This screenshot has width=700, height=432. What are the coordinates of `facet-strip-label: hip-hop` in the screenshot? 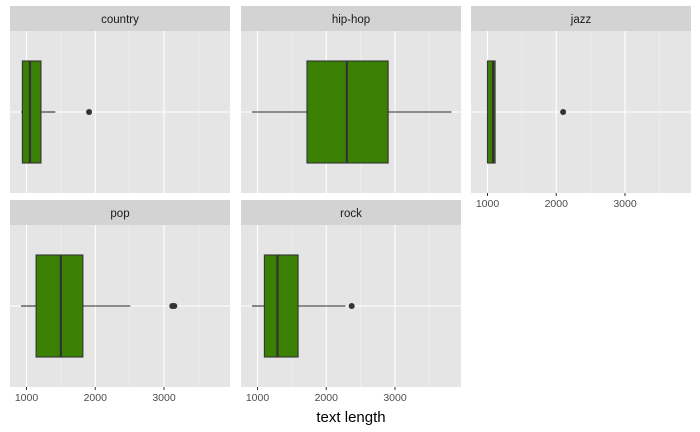 It's located at (351, 20).